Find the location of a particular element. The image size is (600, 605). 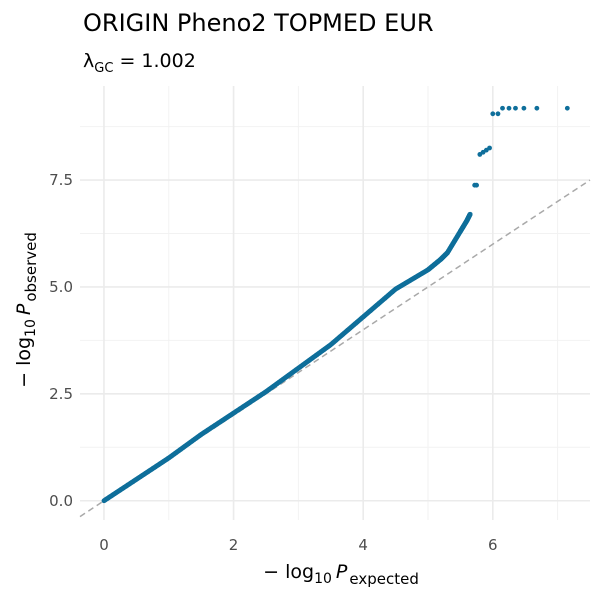

chart-title: ORIGIN Pheno2 TOPMED EUR is located at coordinates (258, 23).